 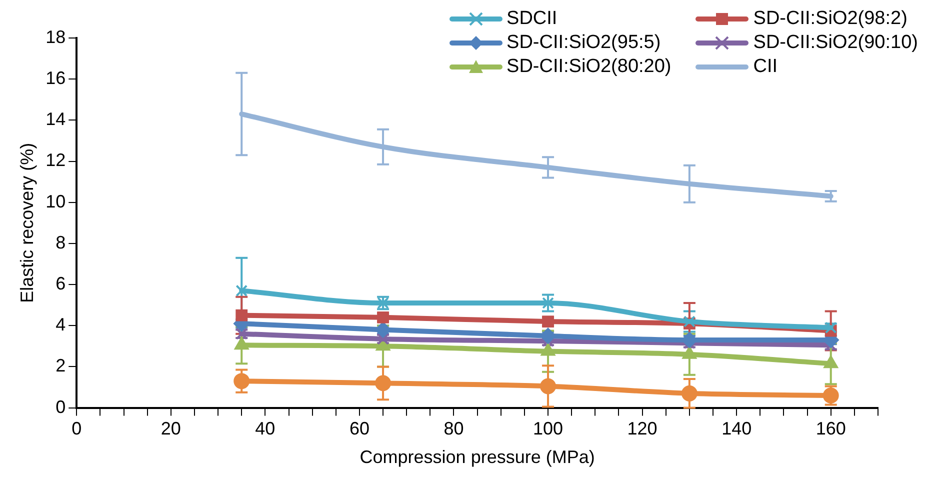 I want to click on legend-label: SD-CII:SiO2(95:5), so click(x=583, y=43).